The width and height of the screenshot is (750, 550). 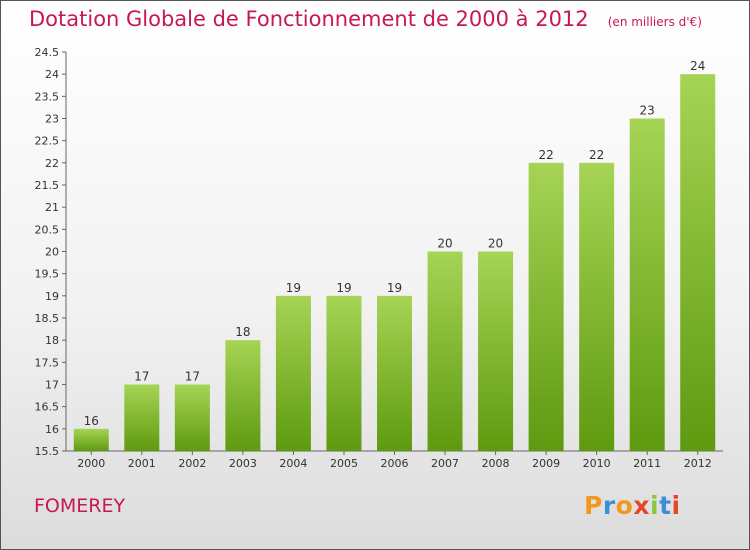 What do you see at coordinates (597, 463) in the screenshot?
I see `x-tick-label: 2010` at bounding box center [597, 463].